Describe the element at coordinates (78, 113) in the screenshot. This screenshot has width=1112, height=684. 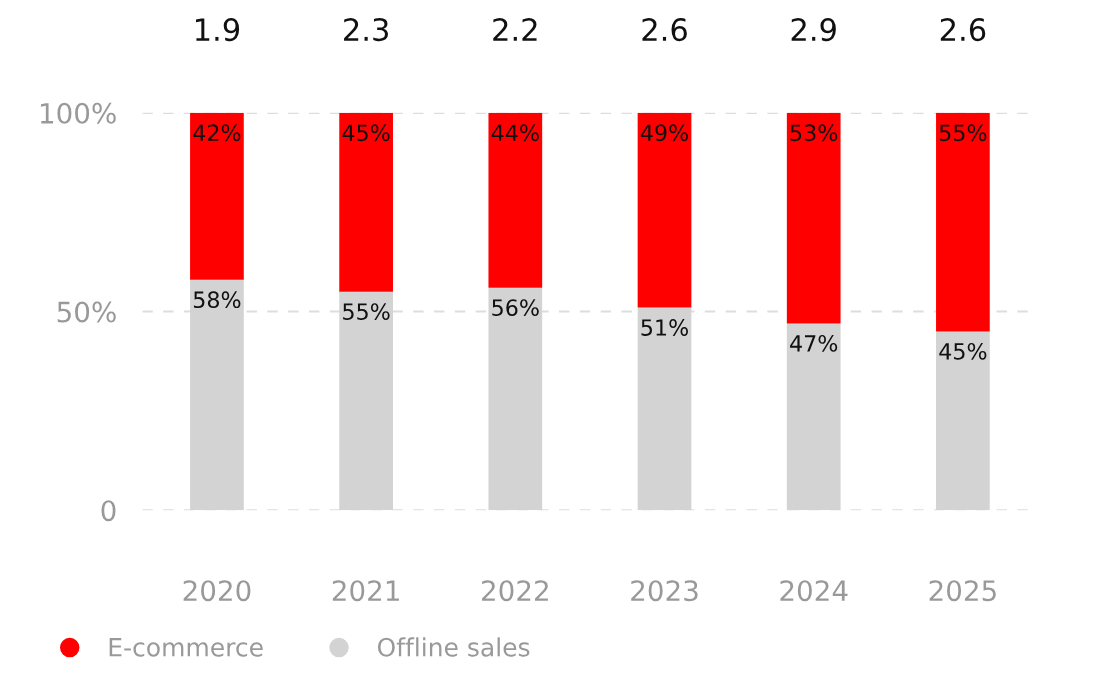
I see `y-tick-label: 100%` at that location.